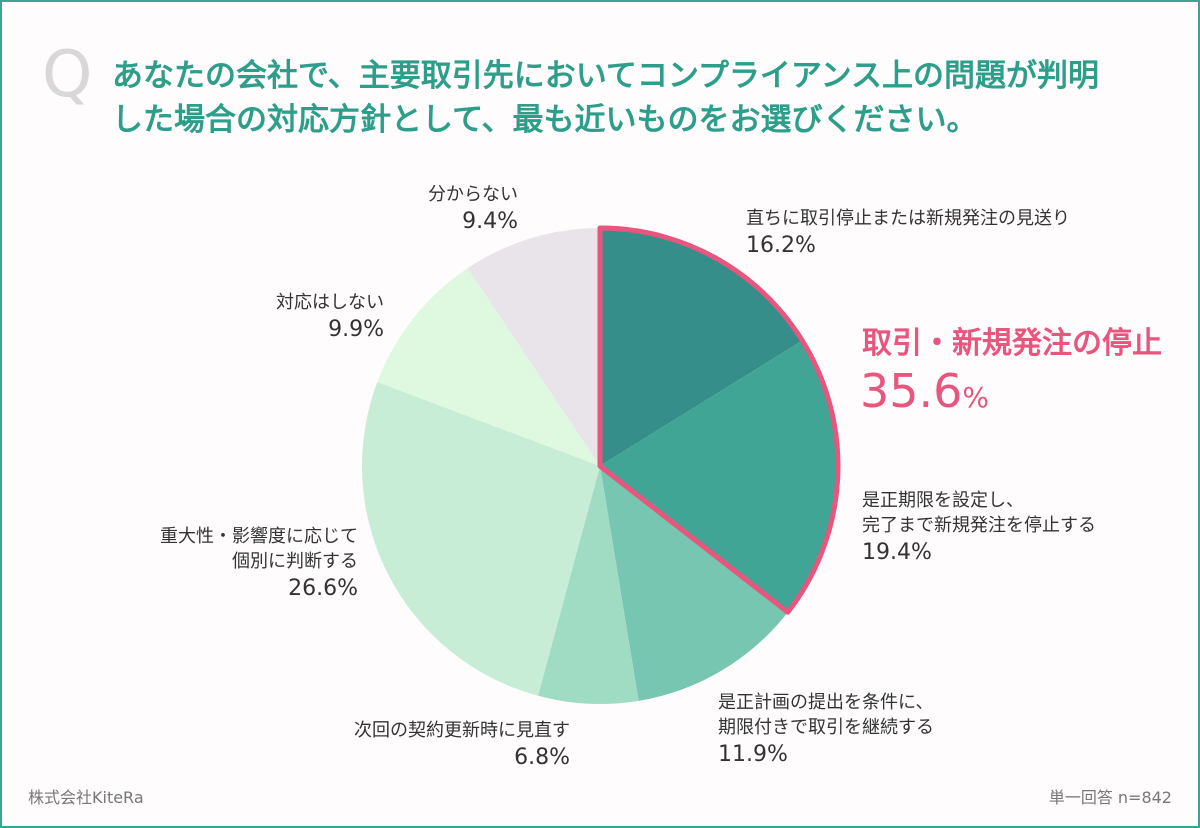 The image size is (1200, 828). Describe the element at coordinates (330, 302) in the screenshot. I see `slice-label-text: 対応はしない` at that location.